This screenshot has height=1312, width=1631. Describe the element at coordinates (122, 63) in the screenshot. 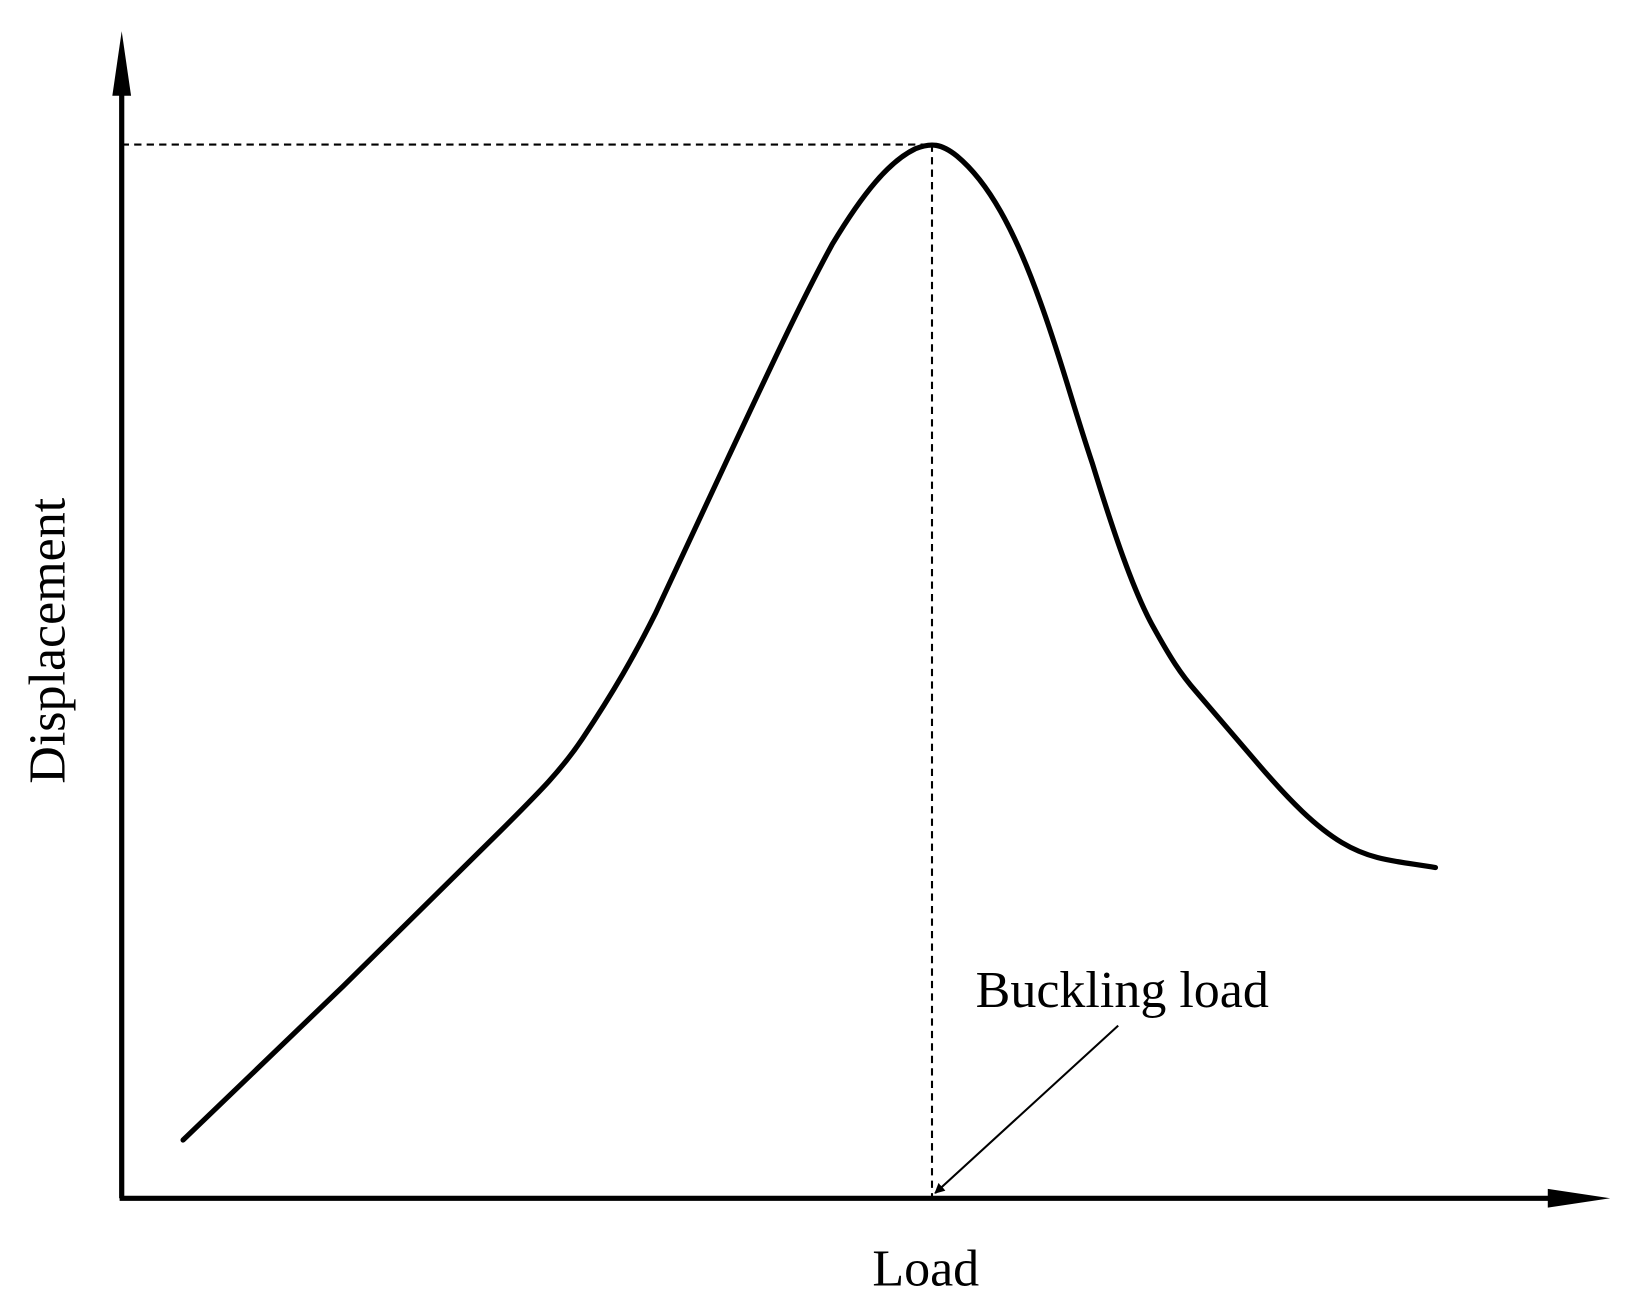

I see `y-axis-arrow` at that location.